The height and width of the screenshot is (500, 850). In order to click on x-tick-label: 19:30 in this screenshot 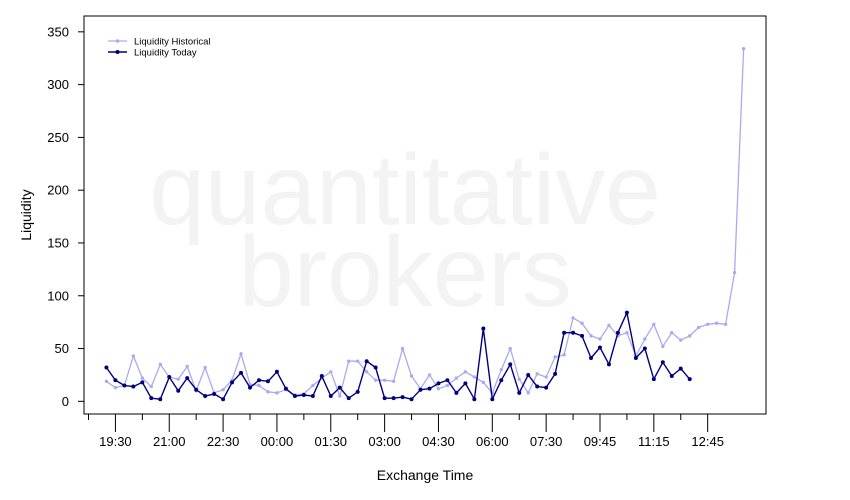, I will do `click(115, 441)`.